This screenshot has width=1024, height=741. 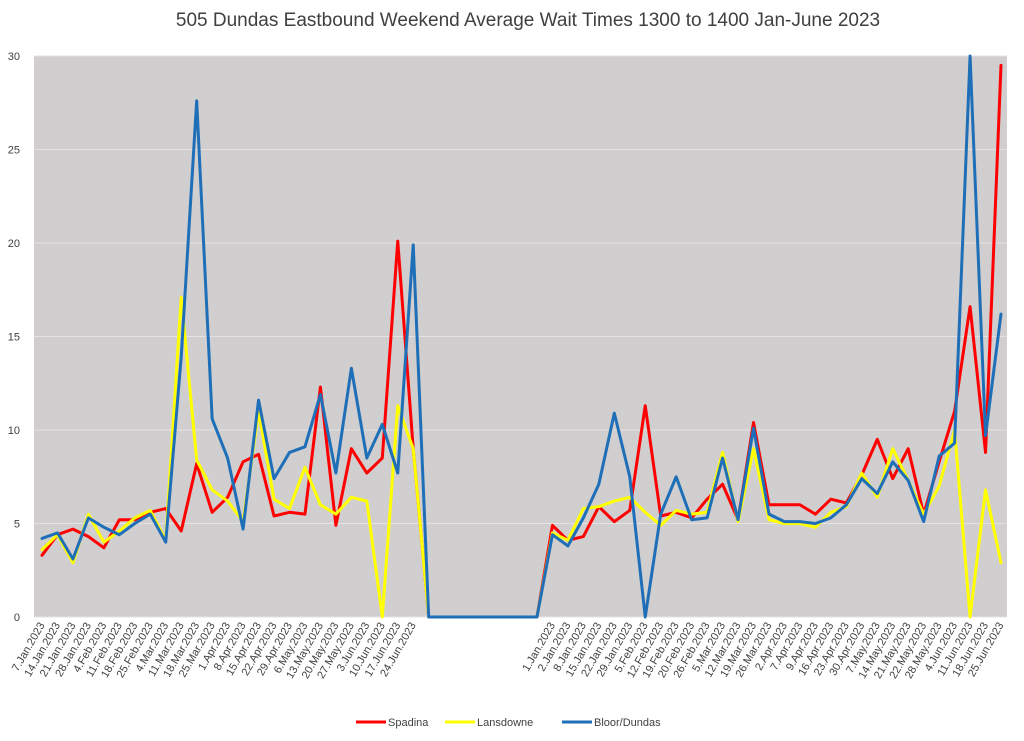 I want to click on y-tick-label: 20, so click(x=14, y=244).